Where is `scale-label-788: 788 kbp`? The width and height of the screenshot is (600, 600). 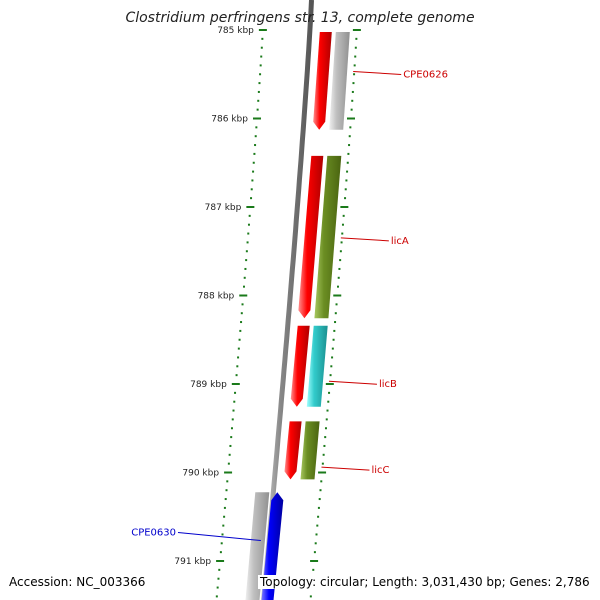 scale-label-788: 788 kbp is located at coordinates (216, 297).